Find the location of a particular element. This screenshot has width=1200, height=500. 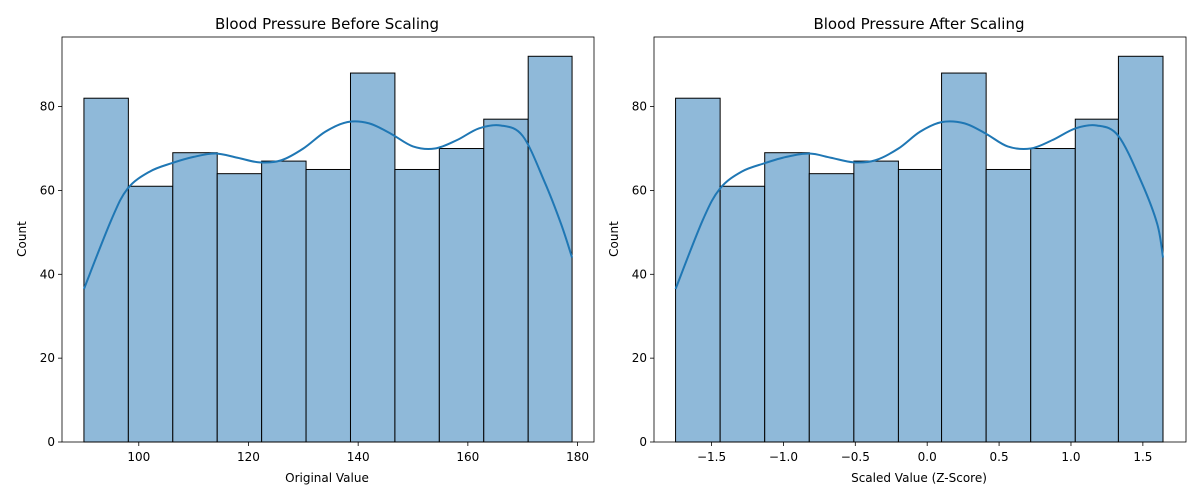

x-tick-label: −1.5 is located at coordinates (711, 457).